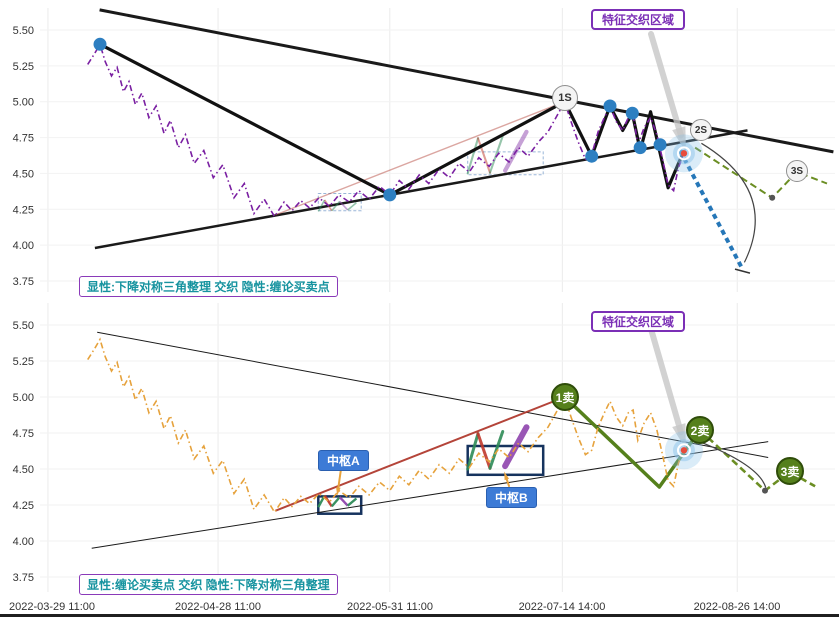 The height and width of the screenshot is (617, 839). What do you see at coordinates (700, 430) in the screenshot?
I see `sell-marker-2sell: 2卖` at bounding box center [700, 430].